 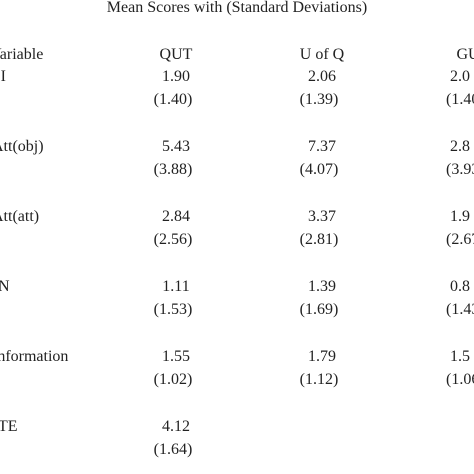 I want to click on mean-value: 2.84, so click(x=176, y=216).